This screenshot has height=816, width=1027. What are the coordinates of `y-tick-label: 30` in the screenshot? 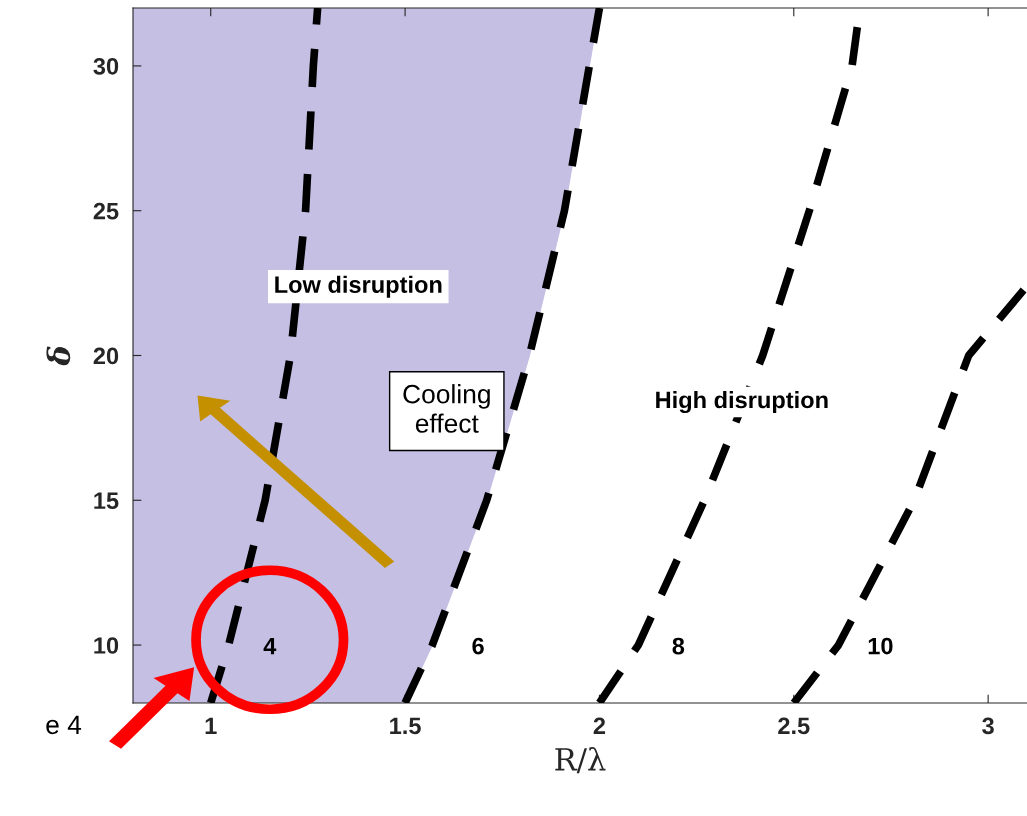 It's located at (106, 66).